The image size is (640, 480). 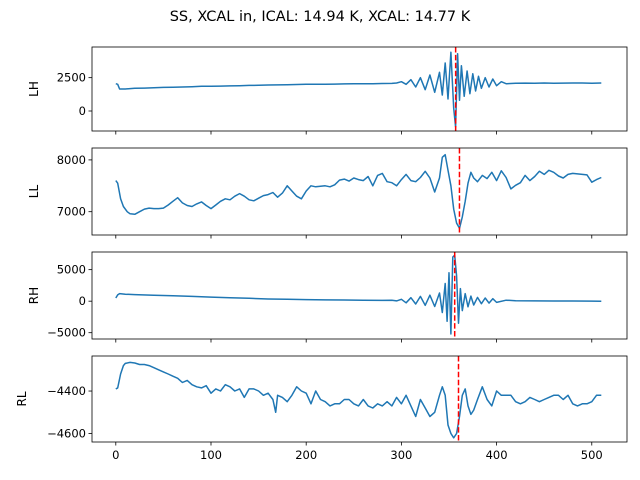 I want to click on rl-xtick-label: 400, so click(x=497, y=455).